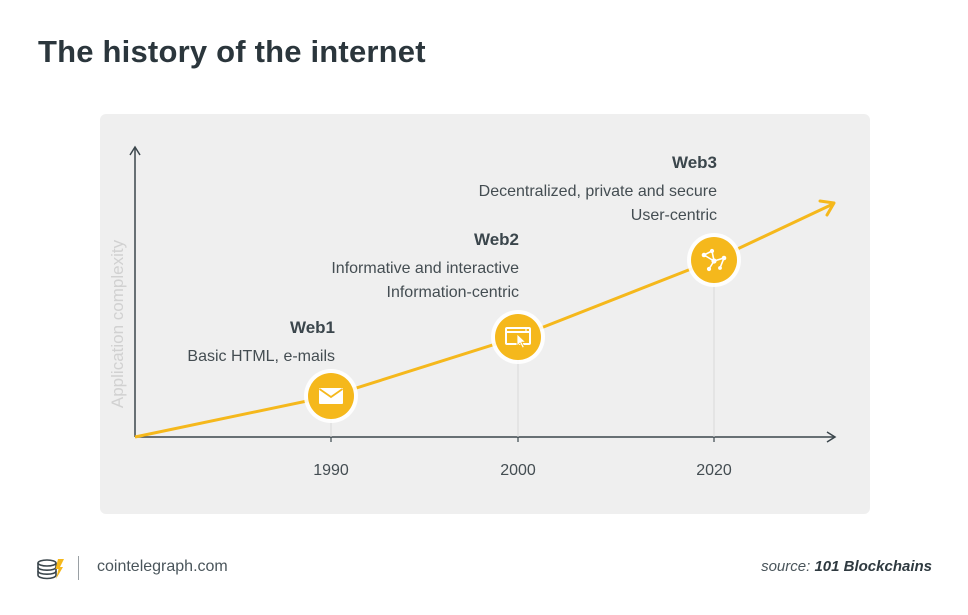 This screenshot has height=615, width=968. What do you see at coordinates (50, 569) in the screenshot?
I see `cointelegraph-logo-icon` at bounding box center [50, 569].